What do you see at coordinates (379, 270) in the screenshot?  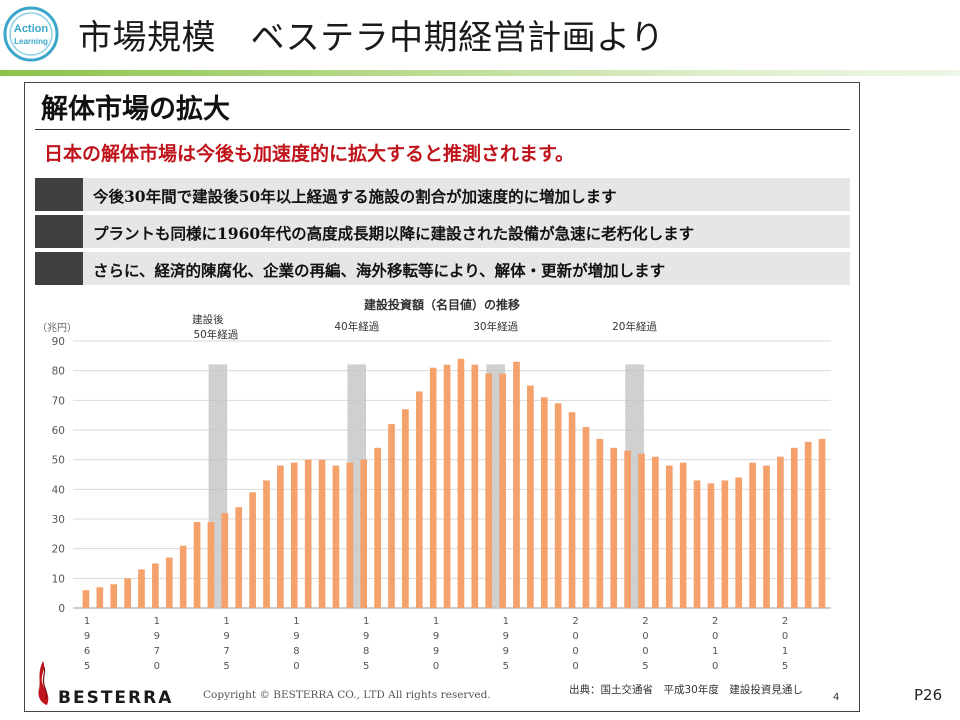 I see `bullet-text: さらに、経済的陳腐化、企業の再編、海外移転等により、解体・更新が増加します` at bounding box center [379, 270].